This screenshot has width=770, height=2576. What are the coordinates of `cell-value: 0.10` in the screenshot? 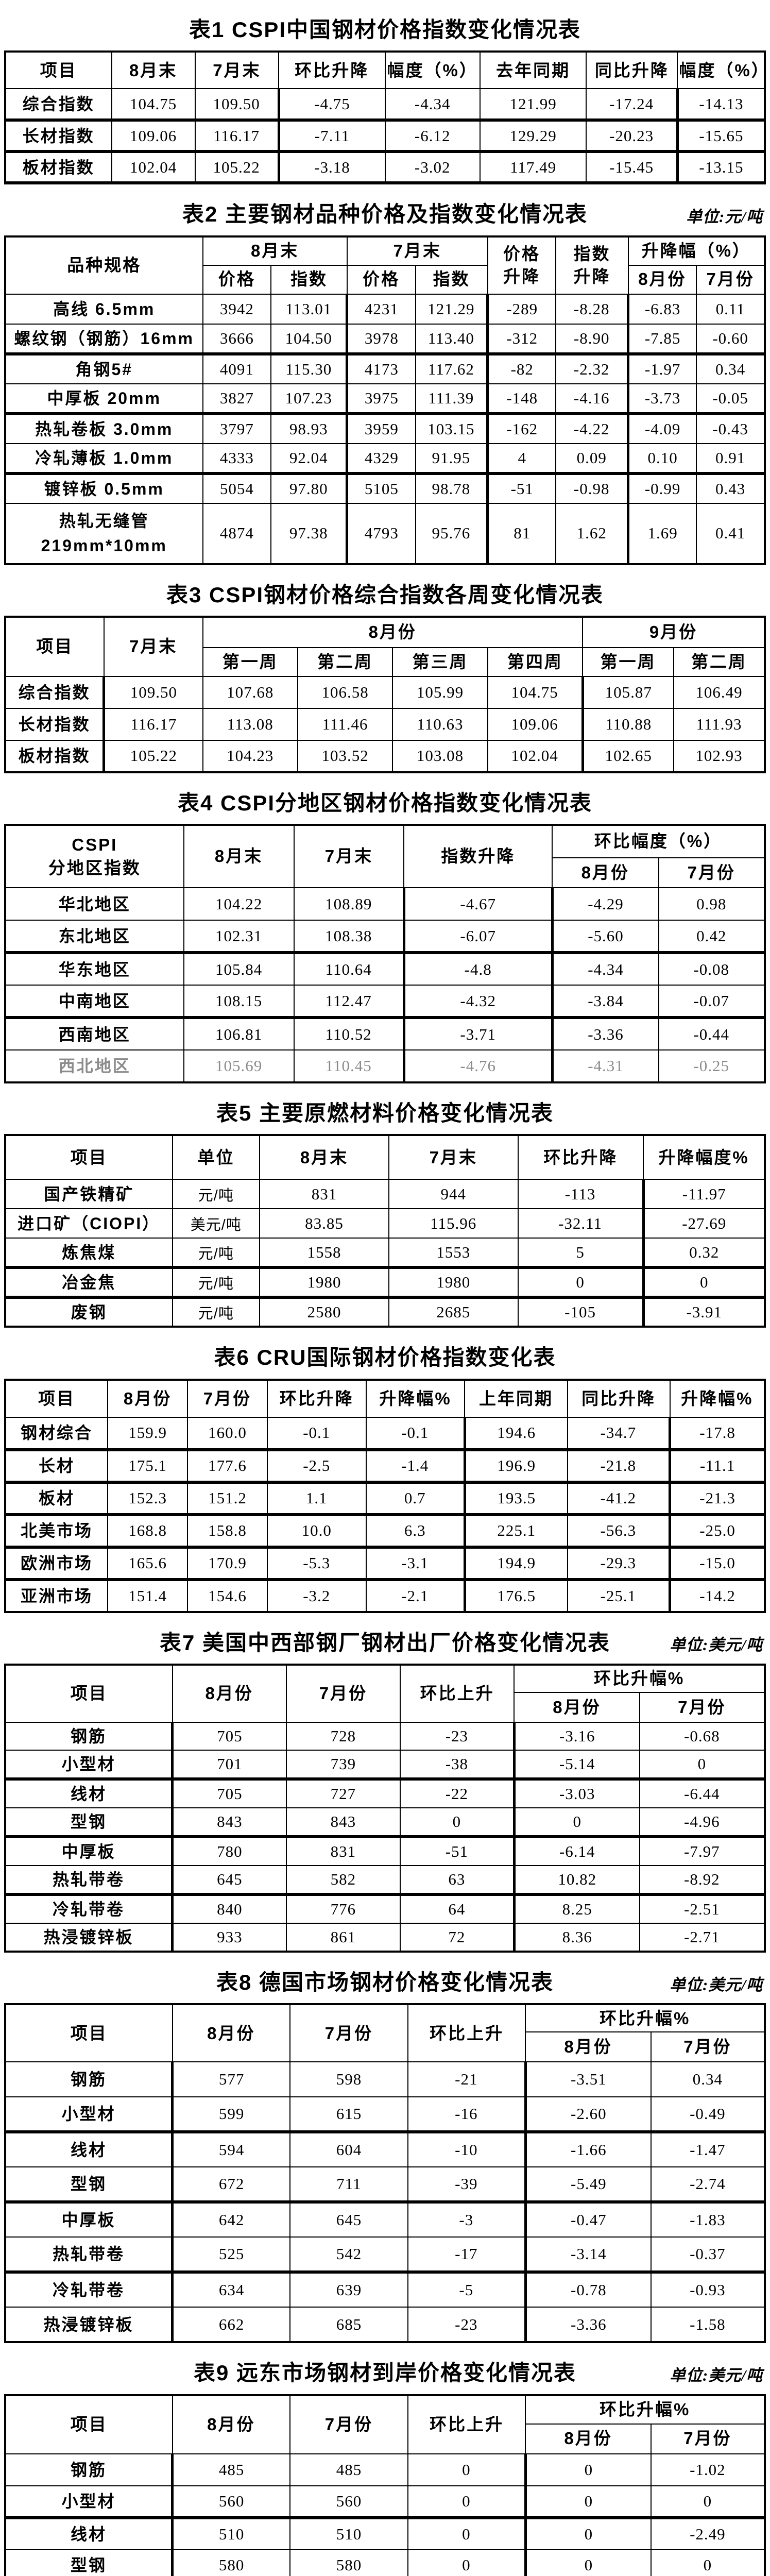 It's located at (662, 459).